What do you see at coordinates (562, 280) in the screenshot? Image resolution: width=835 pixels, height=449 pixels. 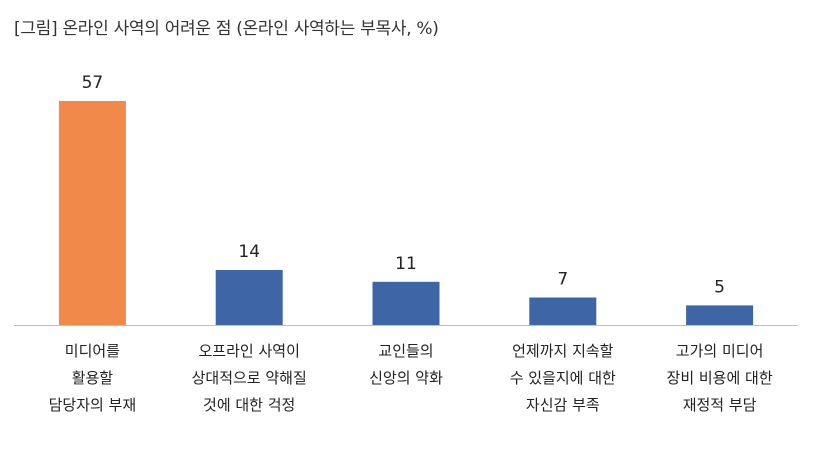 I see `data-label-4: 7` at bounding box center [562, 280].